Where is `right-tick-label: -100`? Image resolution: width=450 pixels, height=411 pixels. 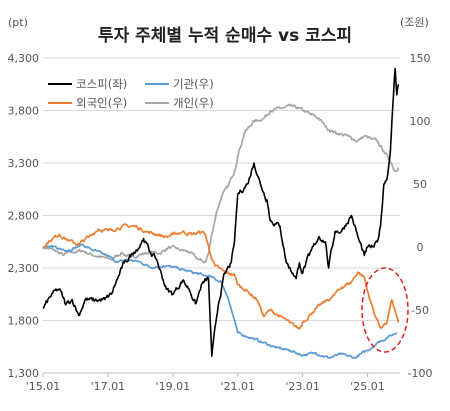
right-tick-label: -100 is located at coordinates (420, 373).